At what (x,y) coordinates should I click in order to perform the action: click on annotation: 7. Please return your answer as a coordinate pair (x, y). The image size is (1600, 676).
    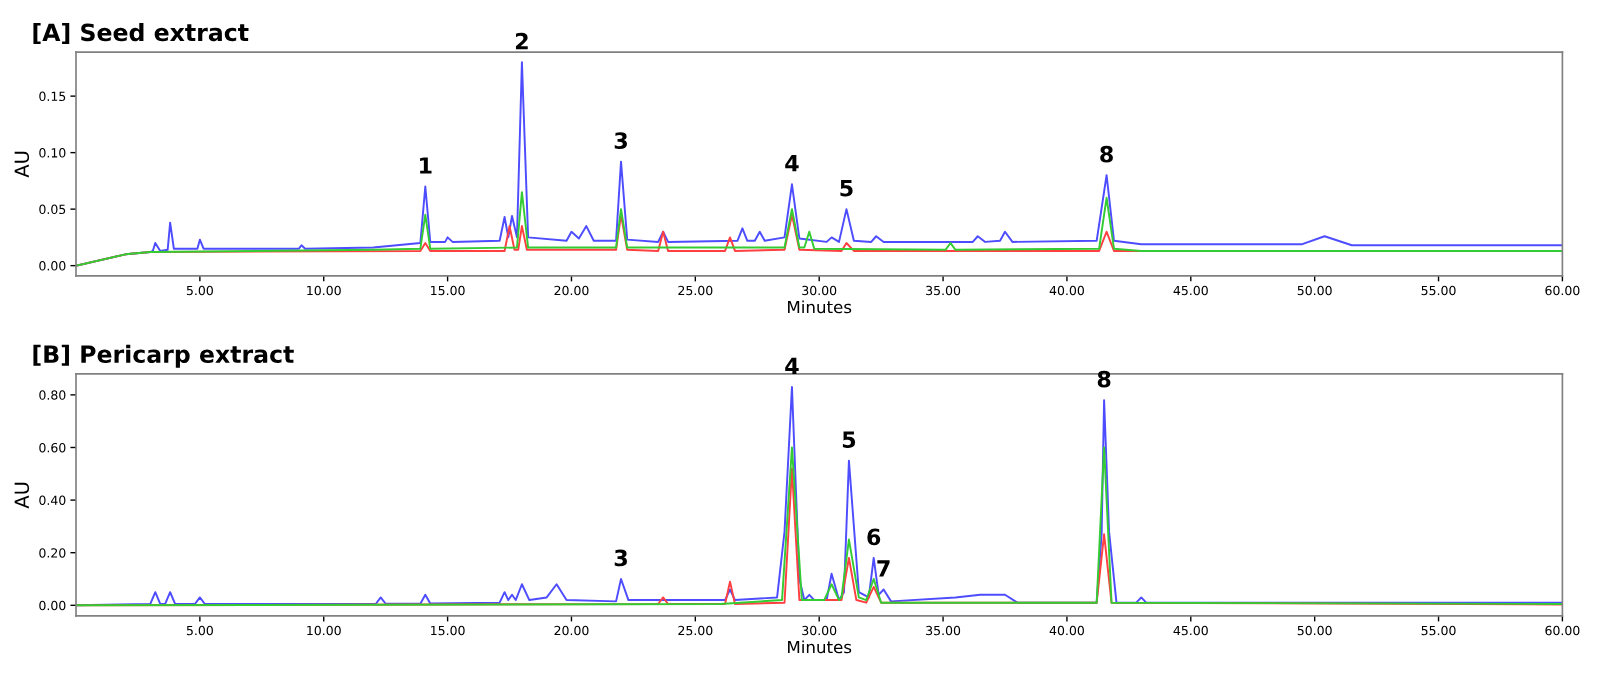
    Looking at the image, I should click on (883, 568).